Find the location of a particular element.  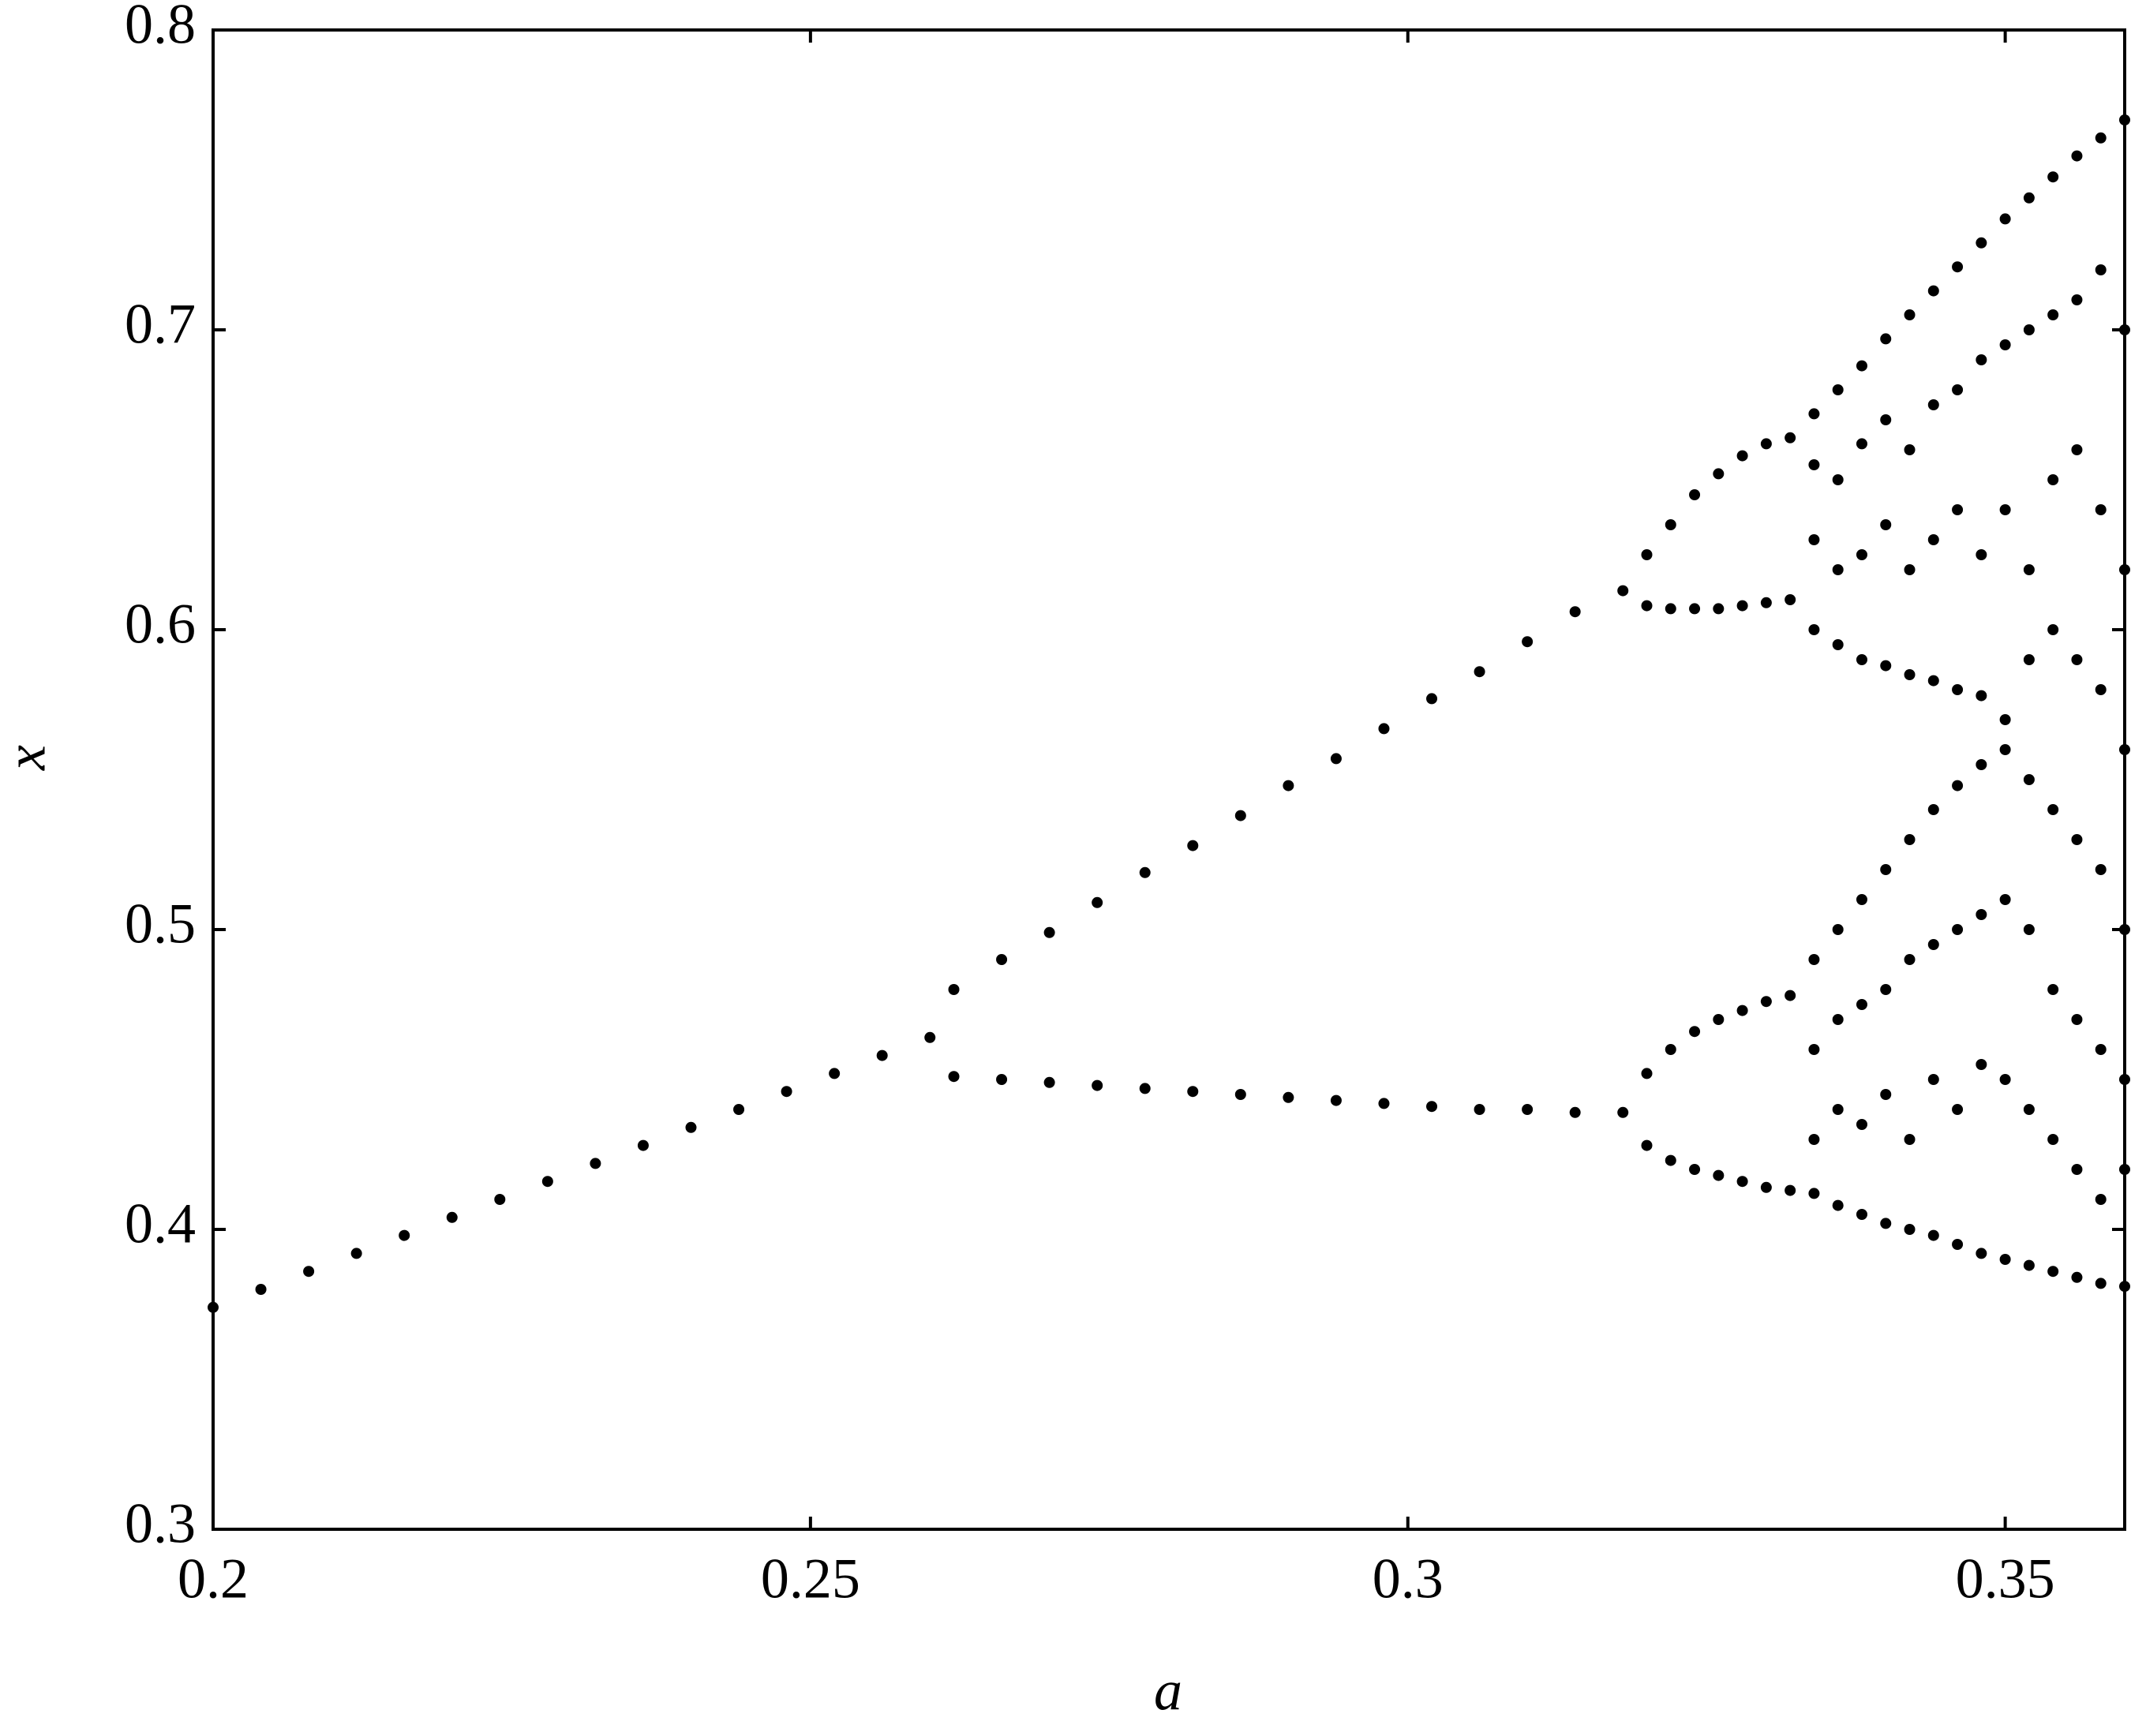

x-tick-label: 0.25 is located at coordinates (810, 1579).